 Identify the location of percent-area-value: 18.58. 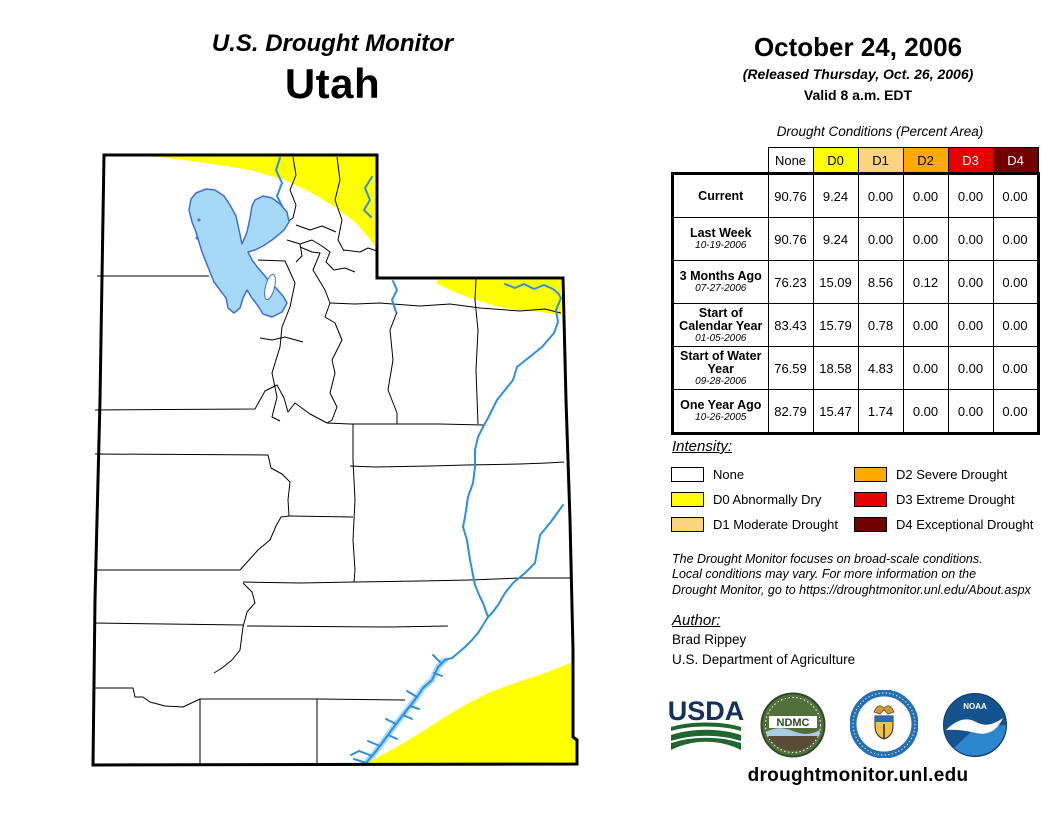
(835, 368).